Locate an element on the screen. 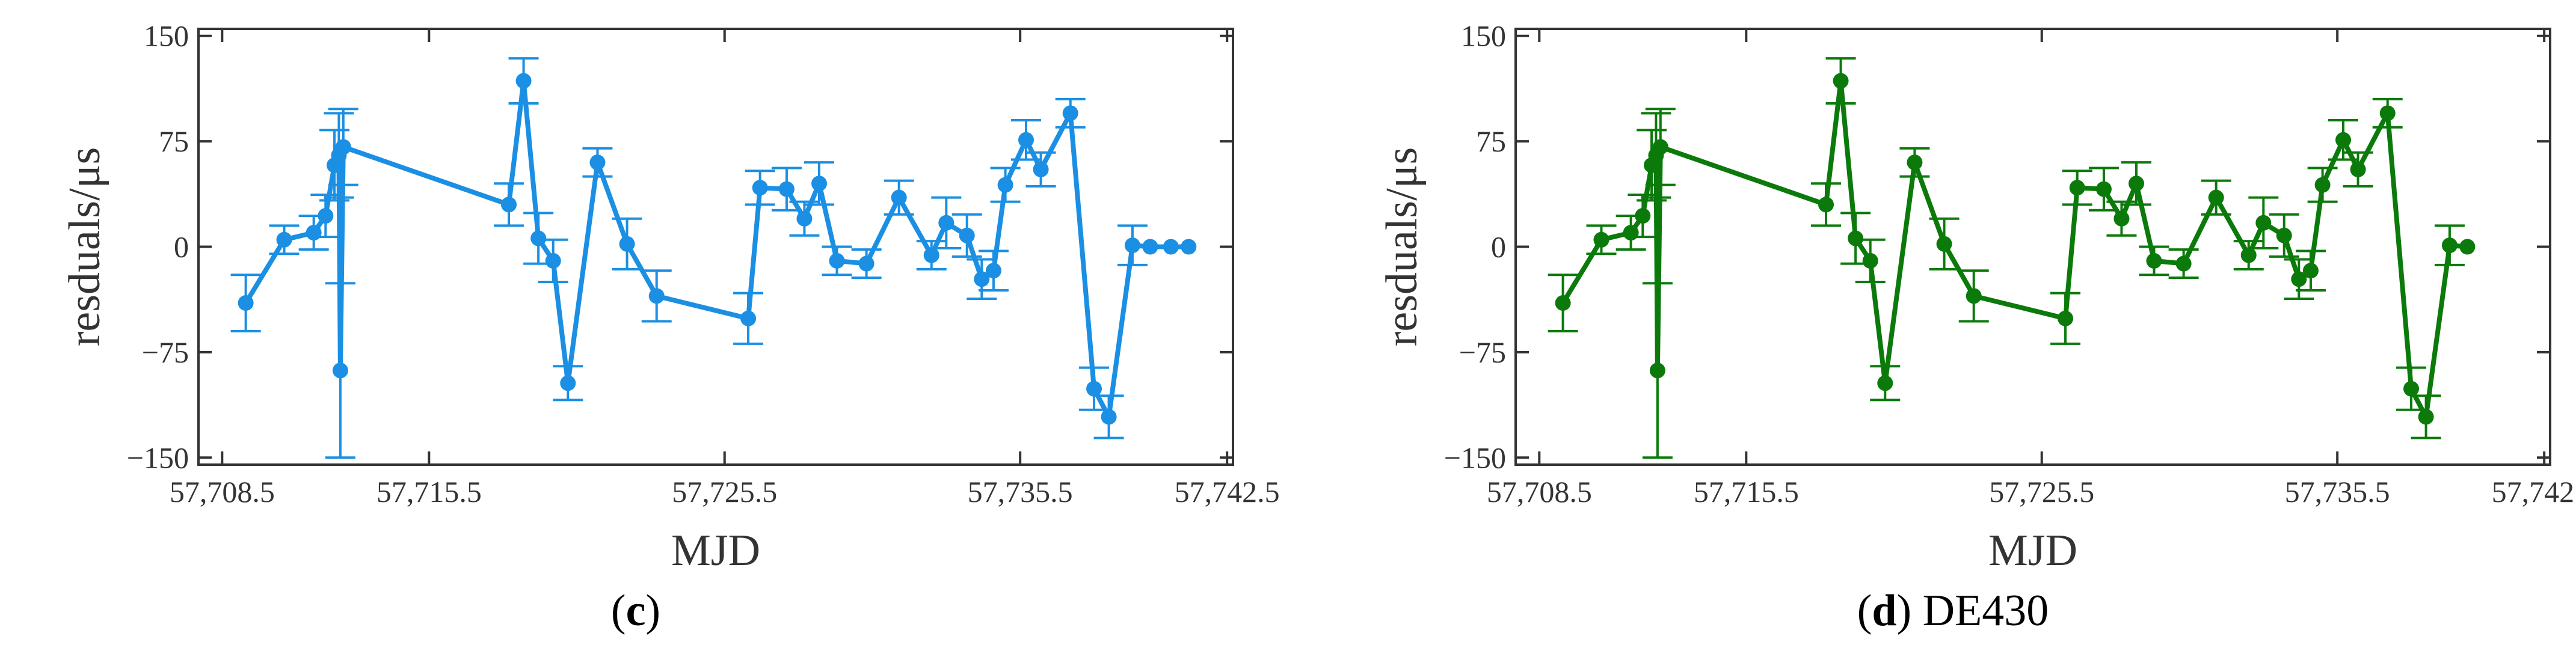 Image resolution: width=2576 pixels, height=645 pixels. caption-text: DE430 is located at coordinates (1980, 610).